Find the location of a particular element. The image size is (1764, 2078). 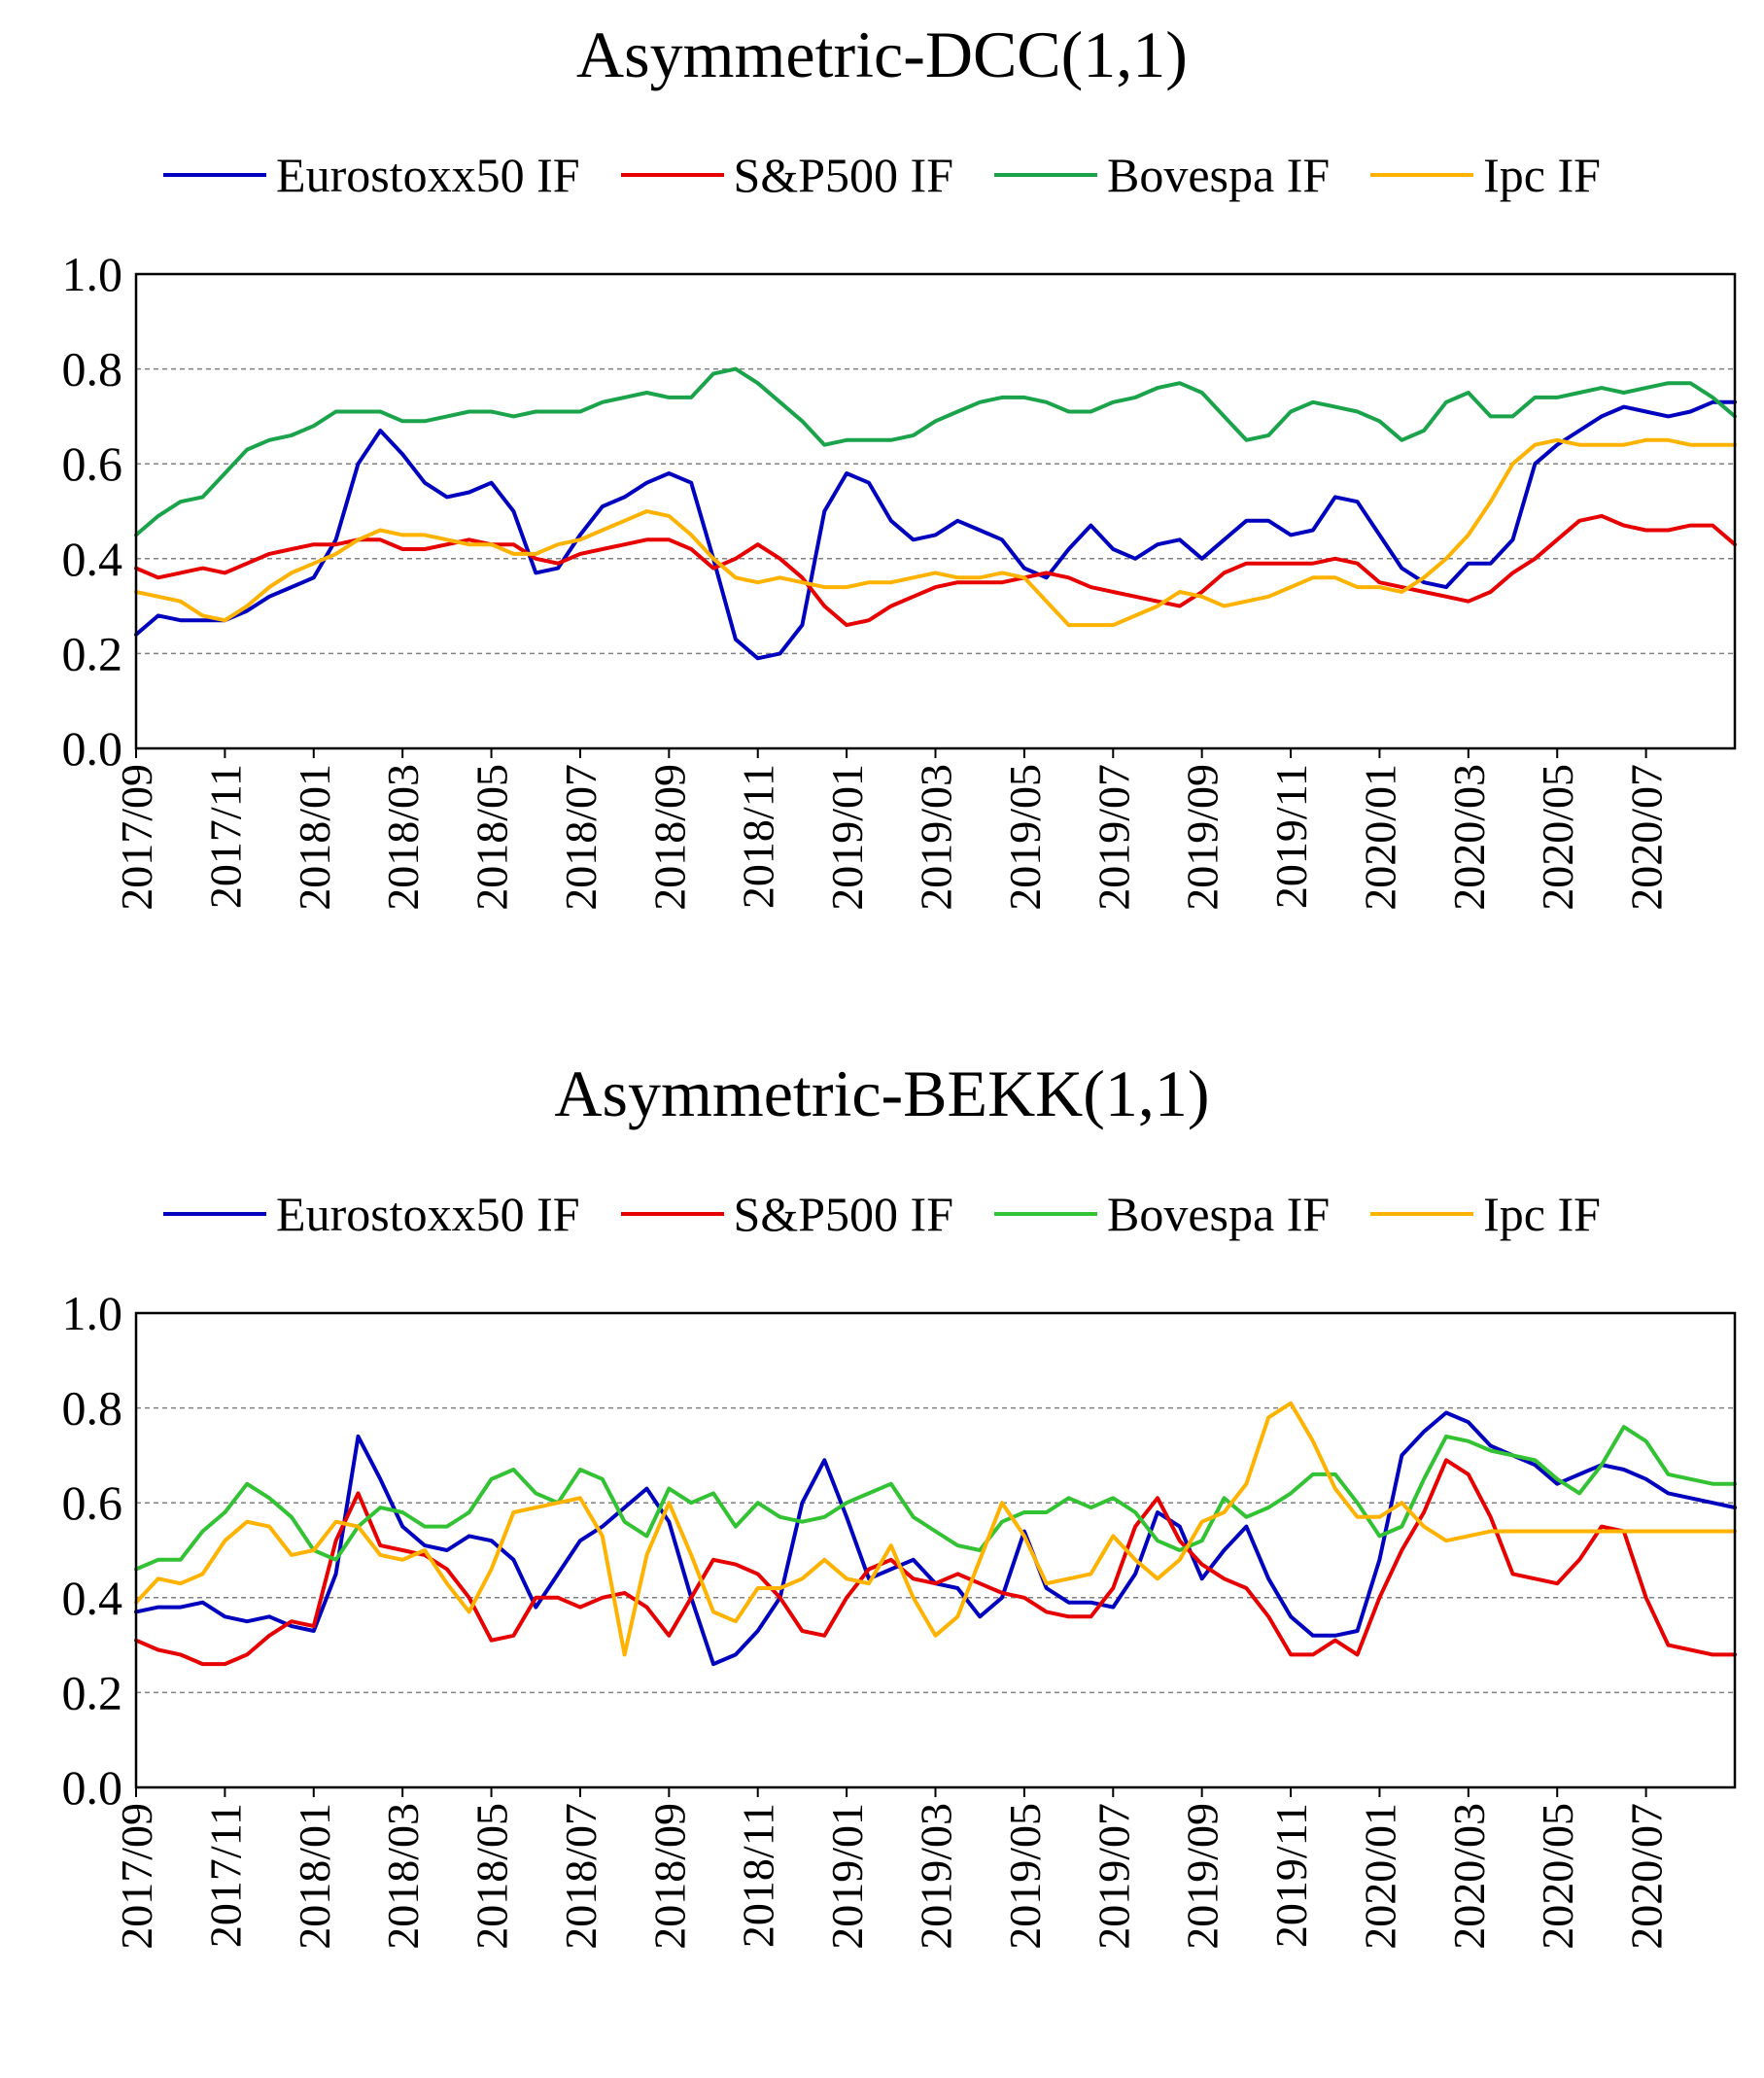

series-line-eurostoxx50-if is located at coordinates (936, 530).